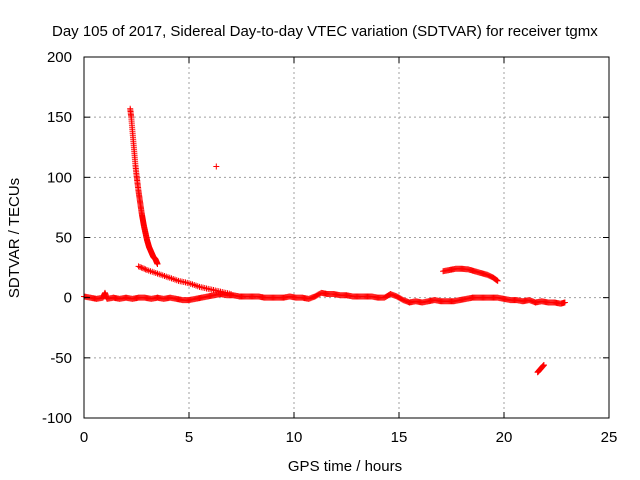  I want to click on y-tick-label: -50, so click(61, 358).